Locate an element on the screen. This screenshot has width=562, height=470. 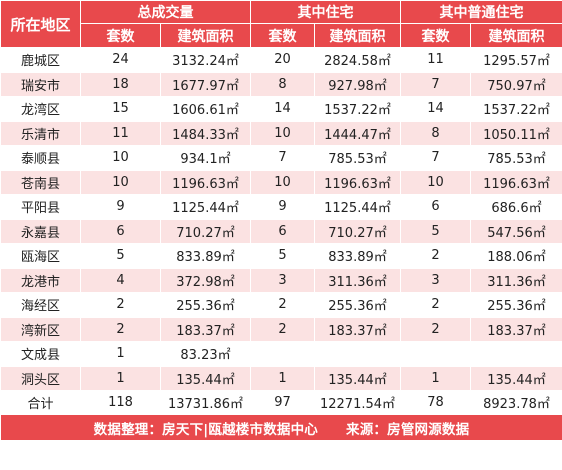
cell-ordinary-count: 5 is located at coordinates (435, 231).